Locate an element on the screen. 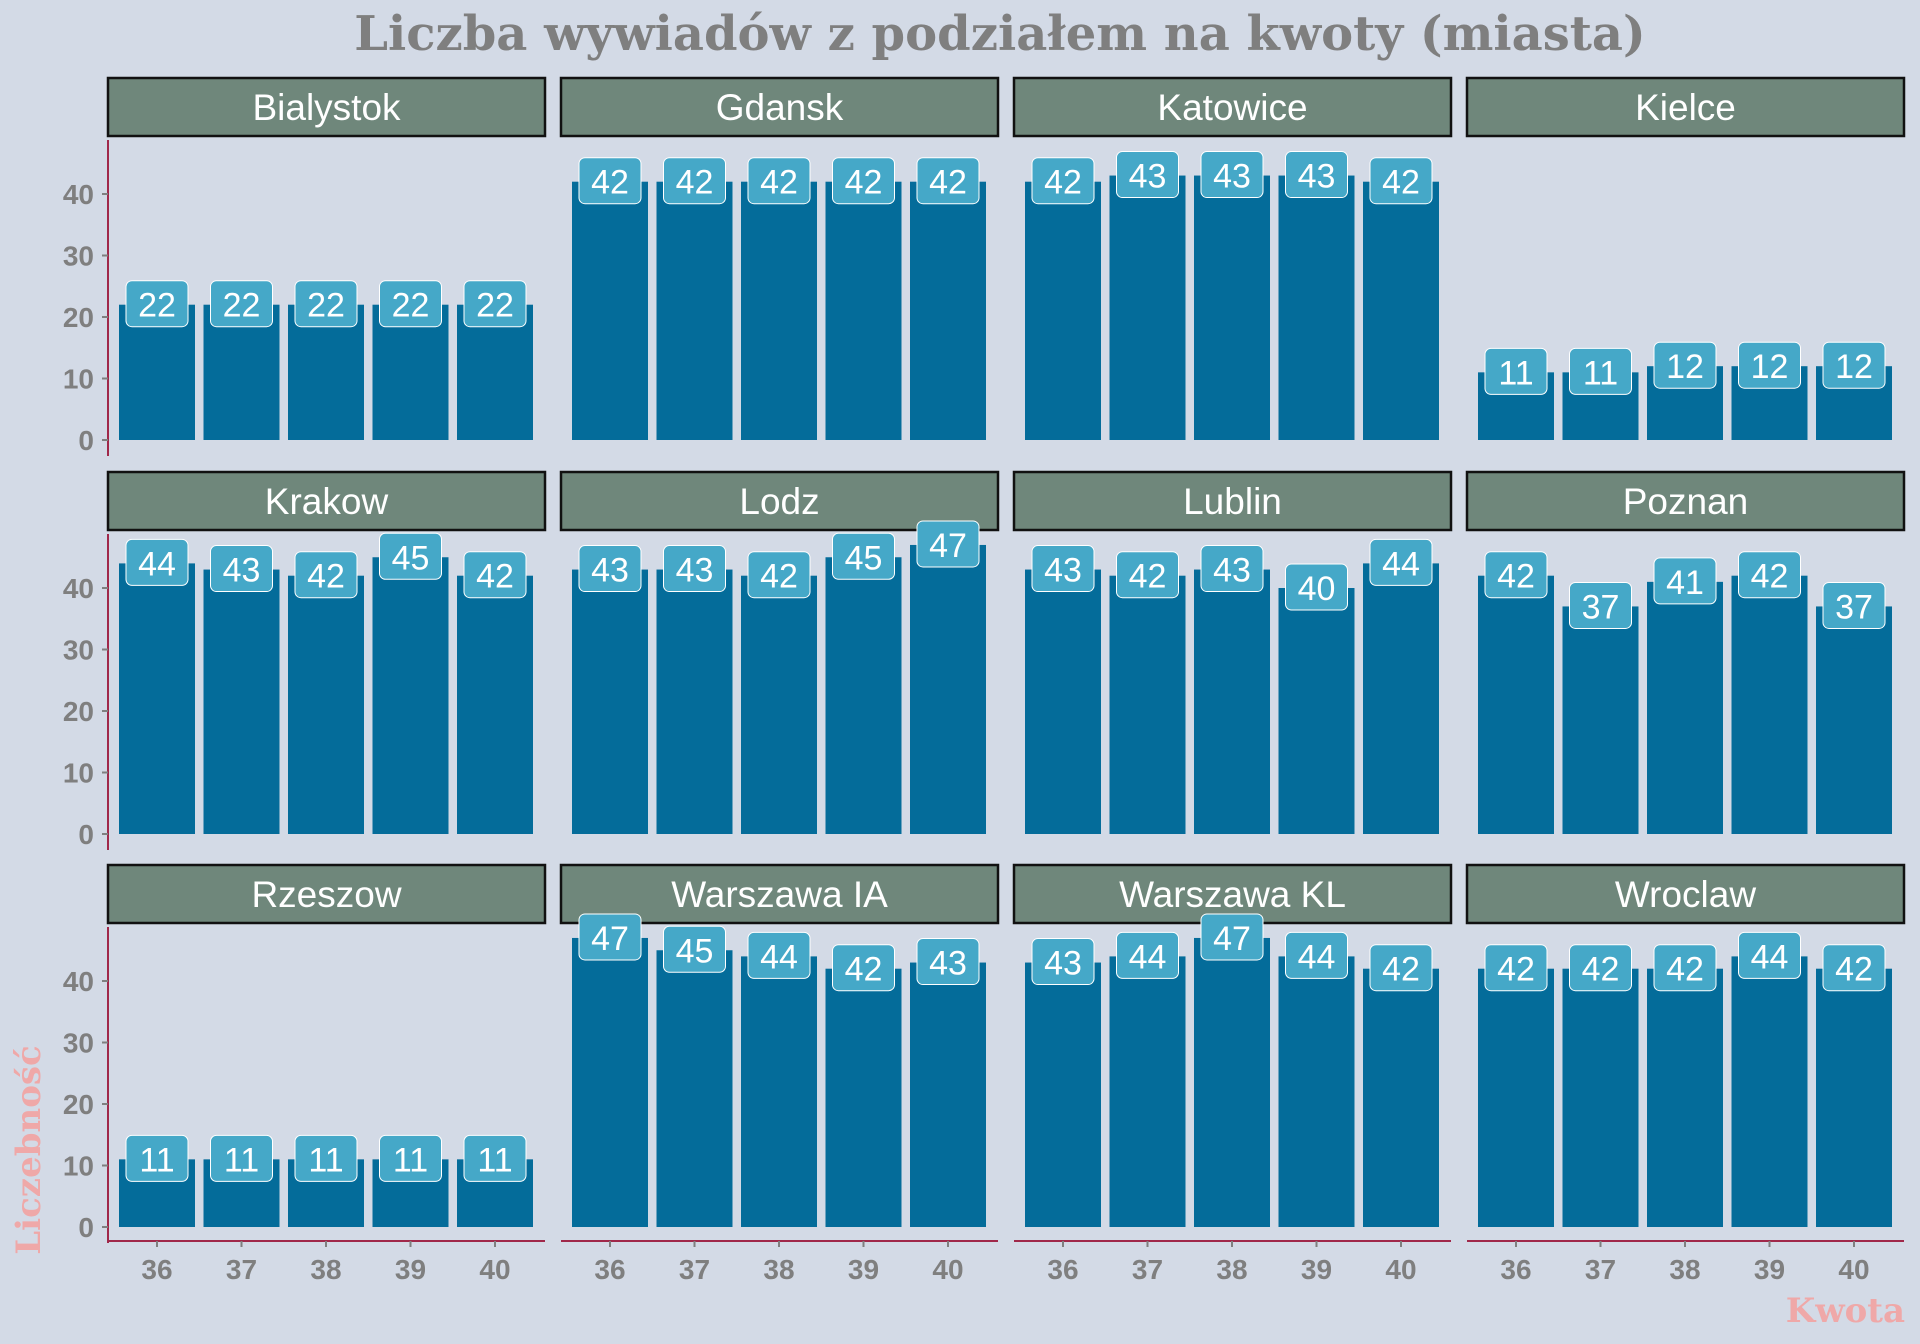 Image resolution: width=1920 pixels, height=1344 pixels. facet-strip-label: Lodz is located at coordinates (779, 501).